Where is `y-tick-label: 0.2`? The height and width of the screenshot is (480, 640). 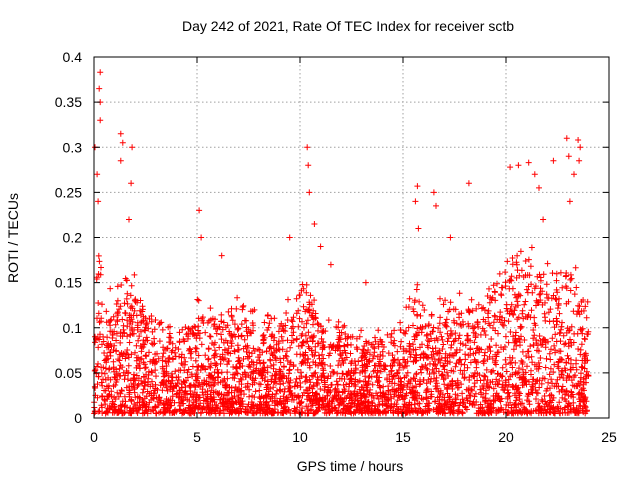 y-tick-label: 0.2 is located at coordinates (73, 238).